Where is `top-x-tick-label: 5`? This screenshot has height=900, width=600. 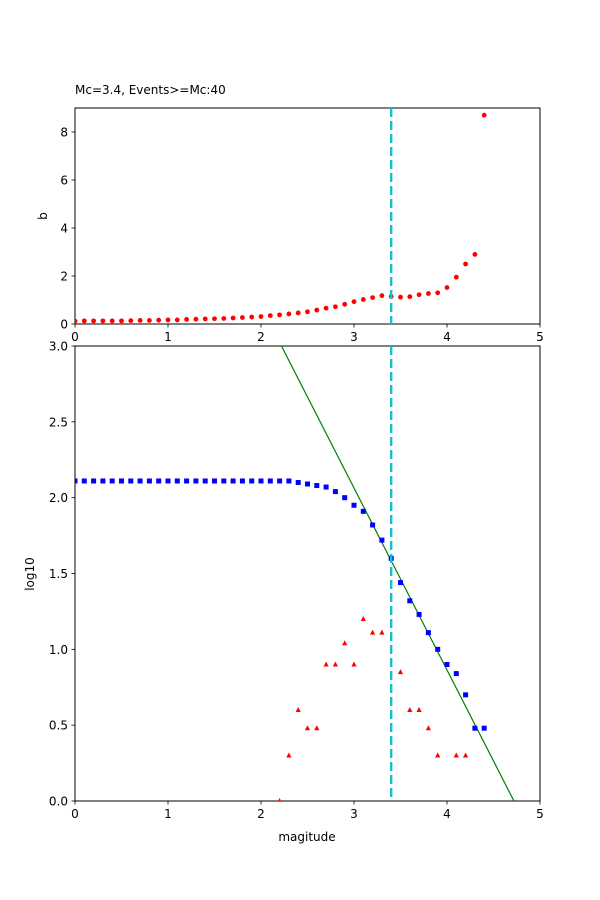 top-x-tick-label: 5 is located at coordinates (540, 337).